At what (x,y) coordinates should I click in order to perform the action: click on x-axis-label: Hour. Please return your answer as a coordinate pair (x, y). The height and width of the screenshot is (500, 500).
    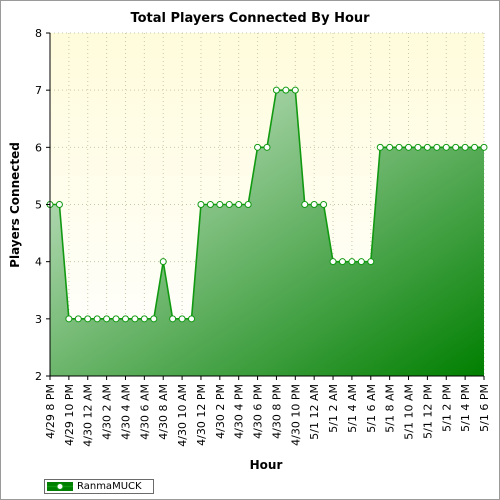
    Looking at the image, I should click on (266, 465).